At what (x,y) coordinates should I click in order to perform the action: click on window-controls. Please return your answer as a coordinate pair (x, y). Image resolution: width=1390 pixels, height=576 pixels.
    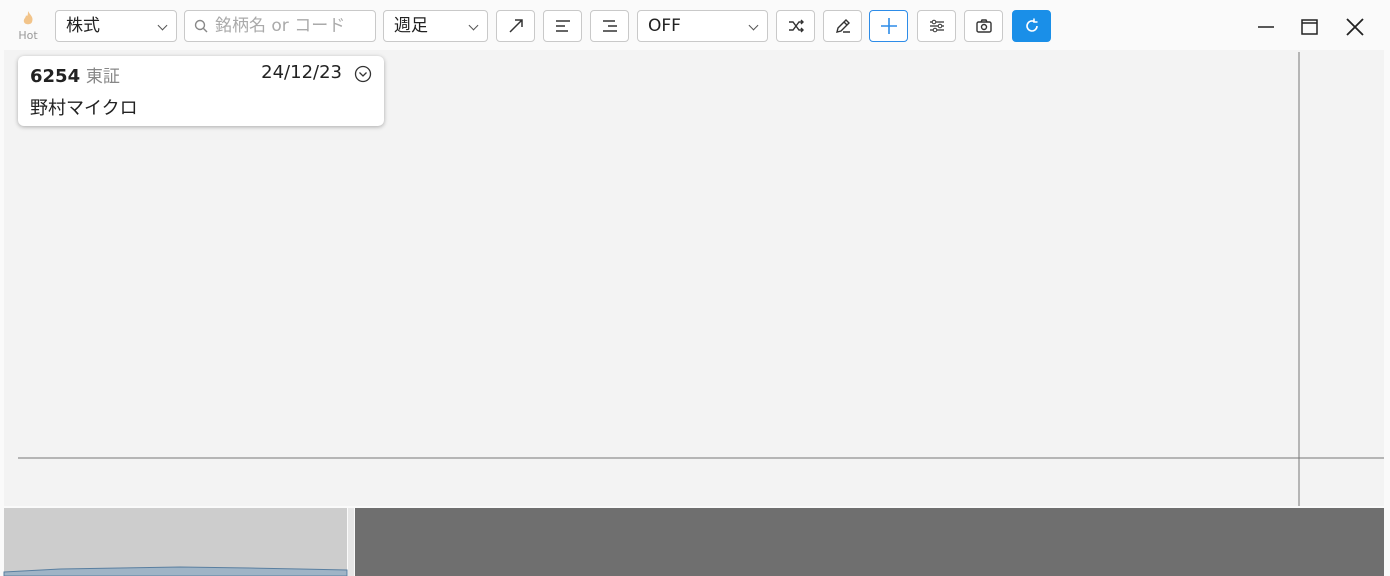
    Looking at the image, I should click on (1311, 27).